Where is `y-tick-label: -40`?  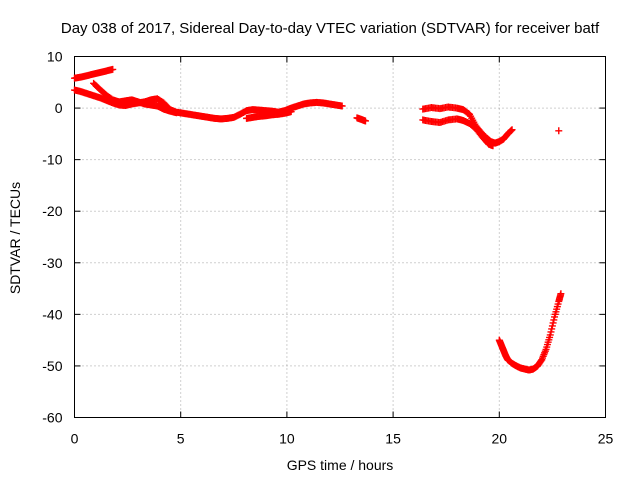 y-tick-label: -40 is located at coordinates (52, 314).